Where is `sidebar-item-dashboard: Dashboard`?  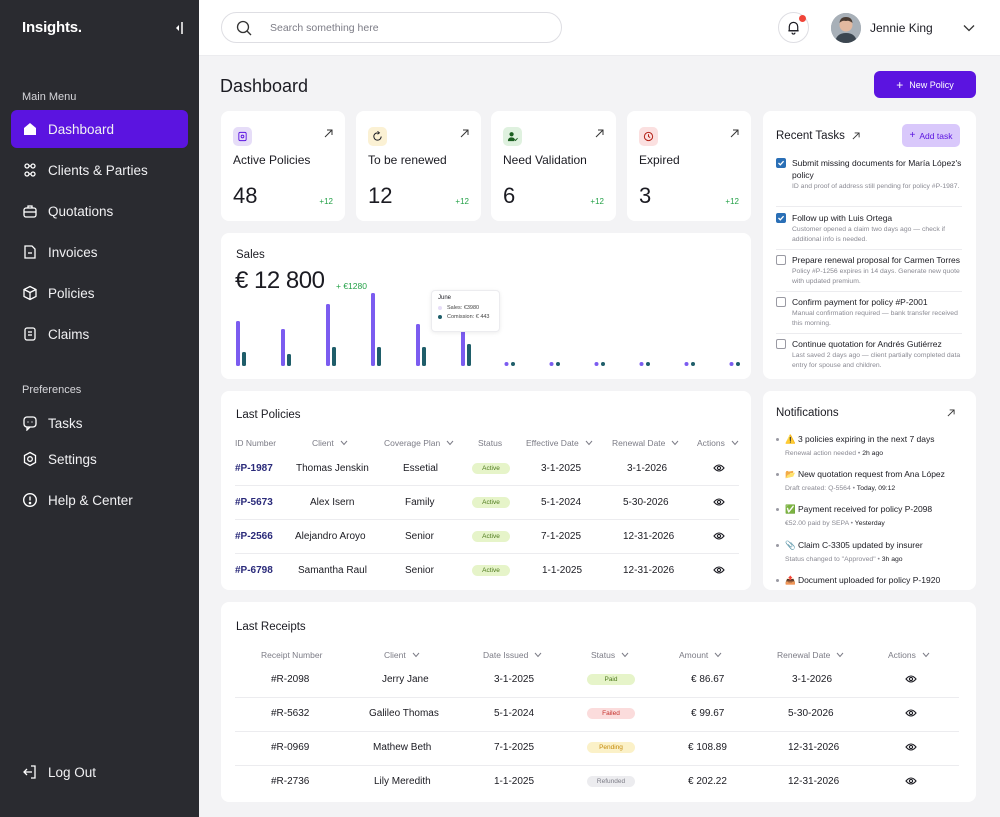
sidebar-item-dashboard: Dashboard is located at coordinates (99, 129).